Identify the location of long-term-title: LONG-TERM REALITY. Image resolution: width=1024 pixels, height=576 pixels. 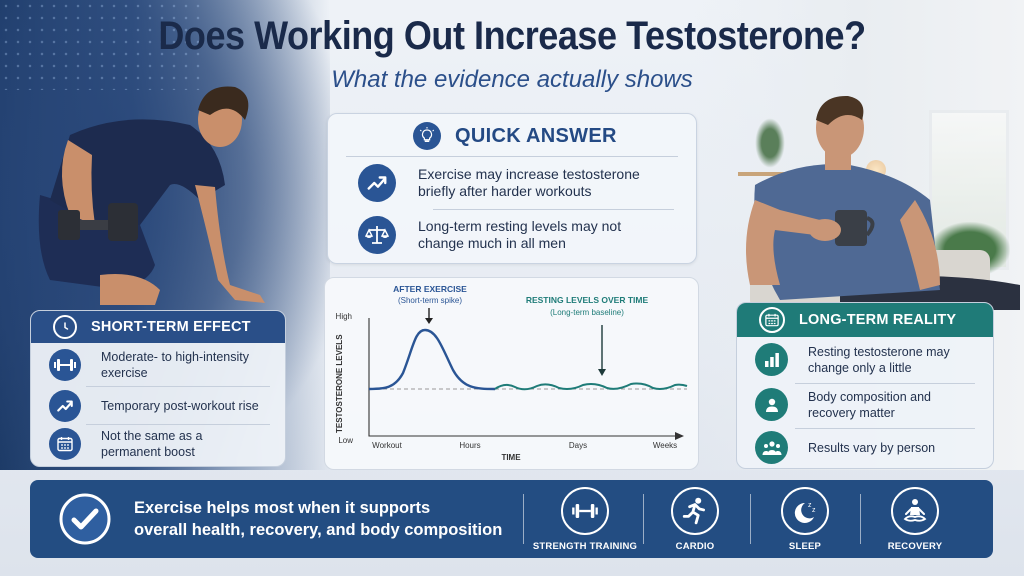
(878, 320).